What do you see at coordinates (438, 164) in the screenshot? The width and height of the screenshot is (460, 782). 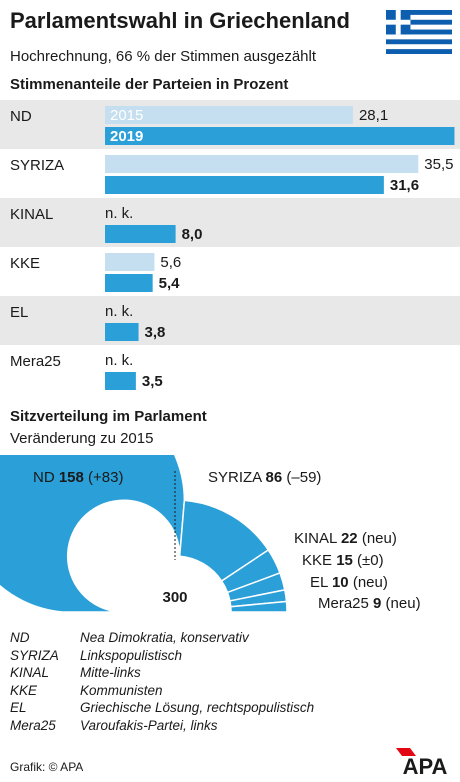 I see `value-label-2015: 35,5` at bounding box center [438, 164].